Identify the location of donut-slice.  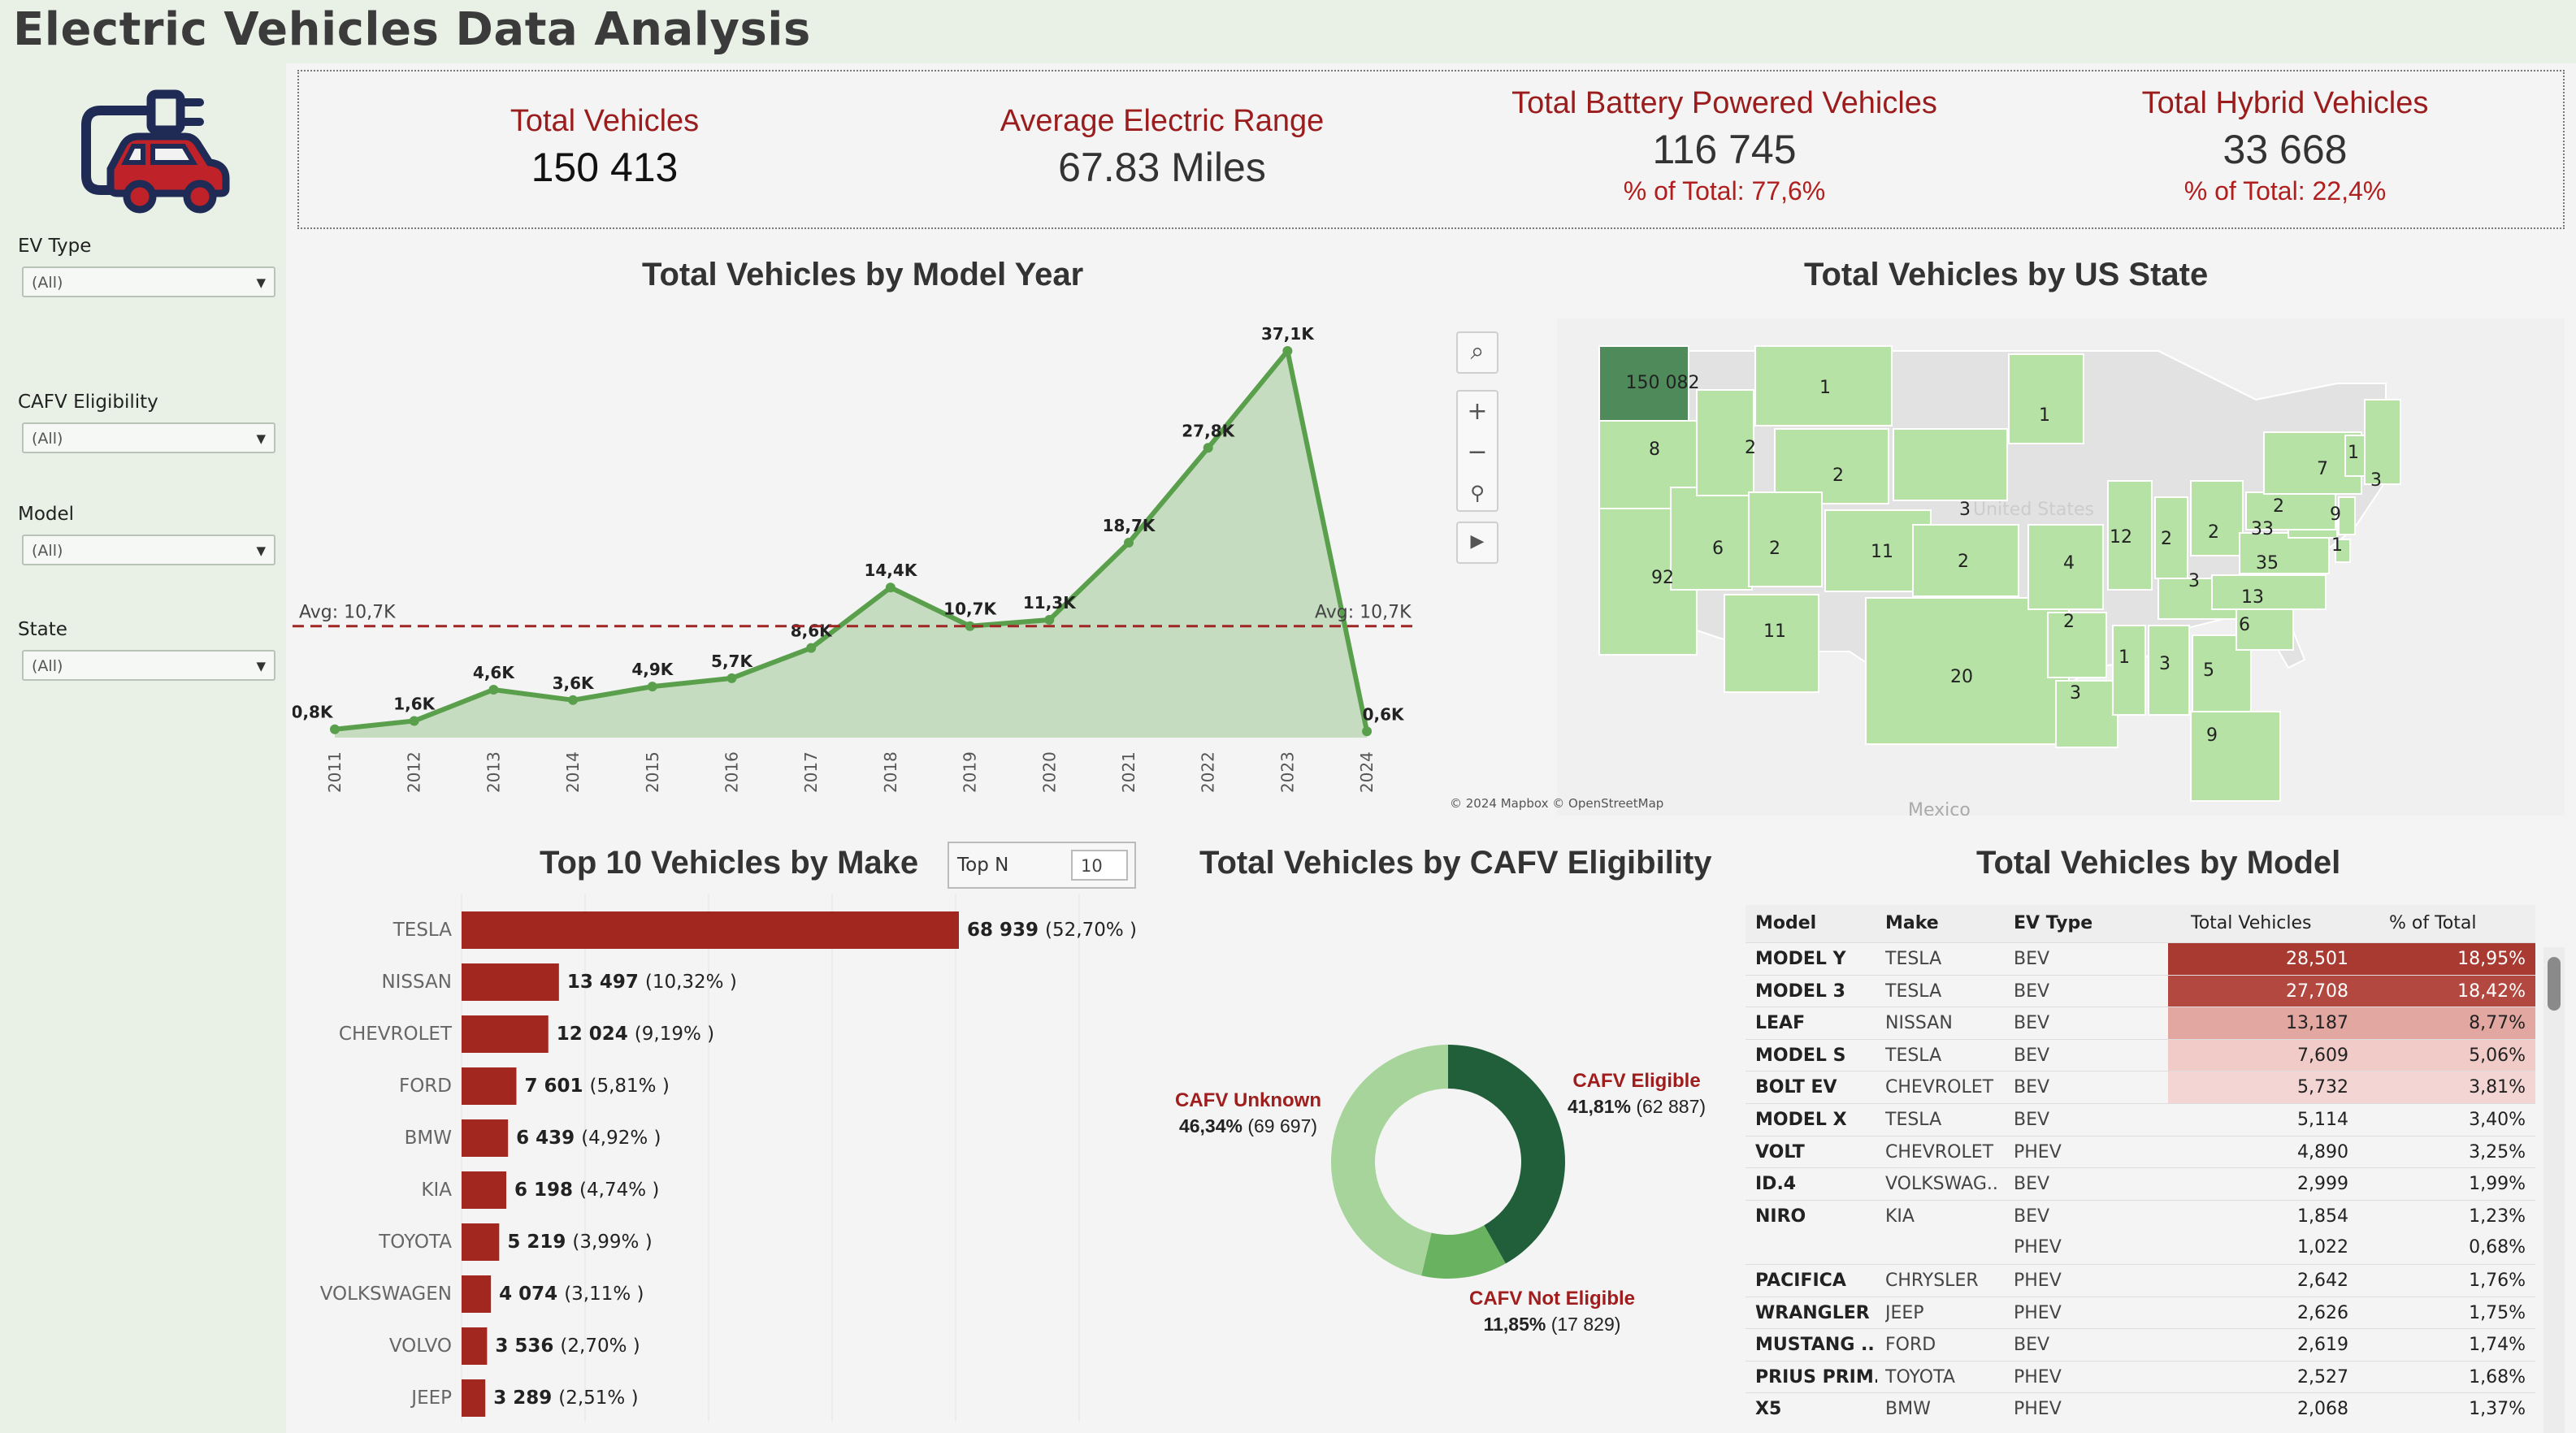
(1506, 1154).